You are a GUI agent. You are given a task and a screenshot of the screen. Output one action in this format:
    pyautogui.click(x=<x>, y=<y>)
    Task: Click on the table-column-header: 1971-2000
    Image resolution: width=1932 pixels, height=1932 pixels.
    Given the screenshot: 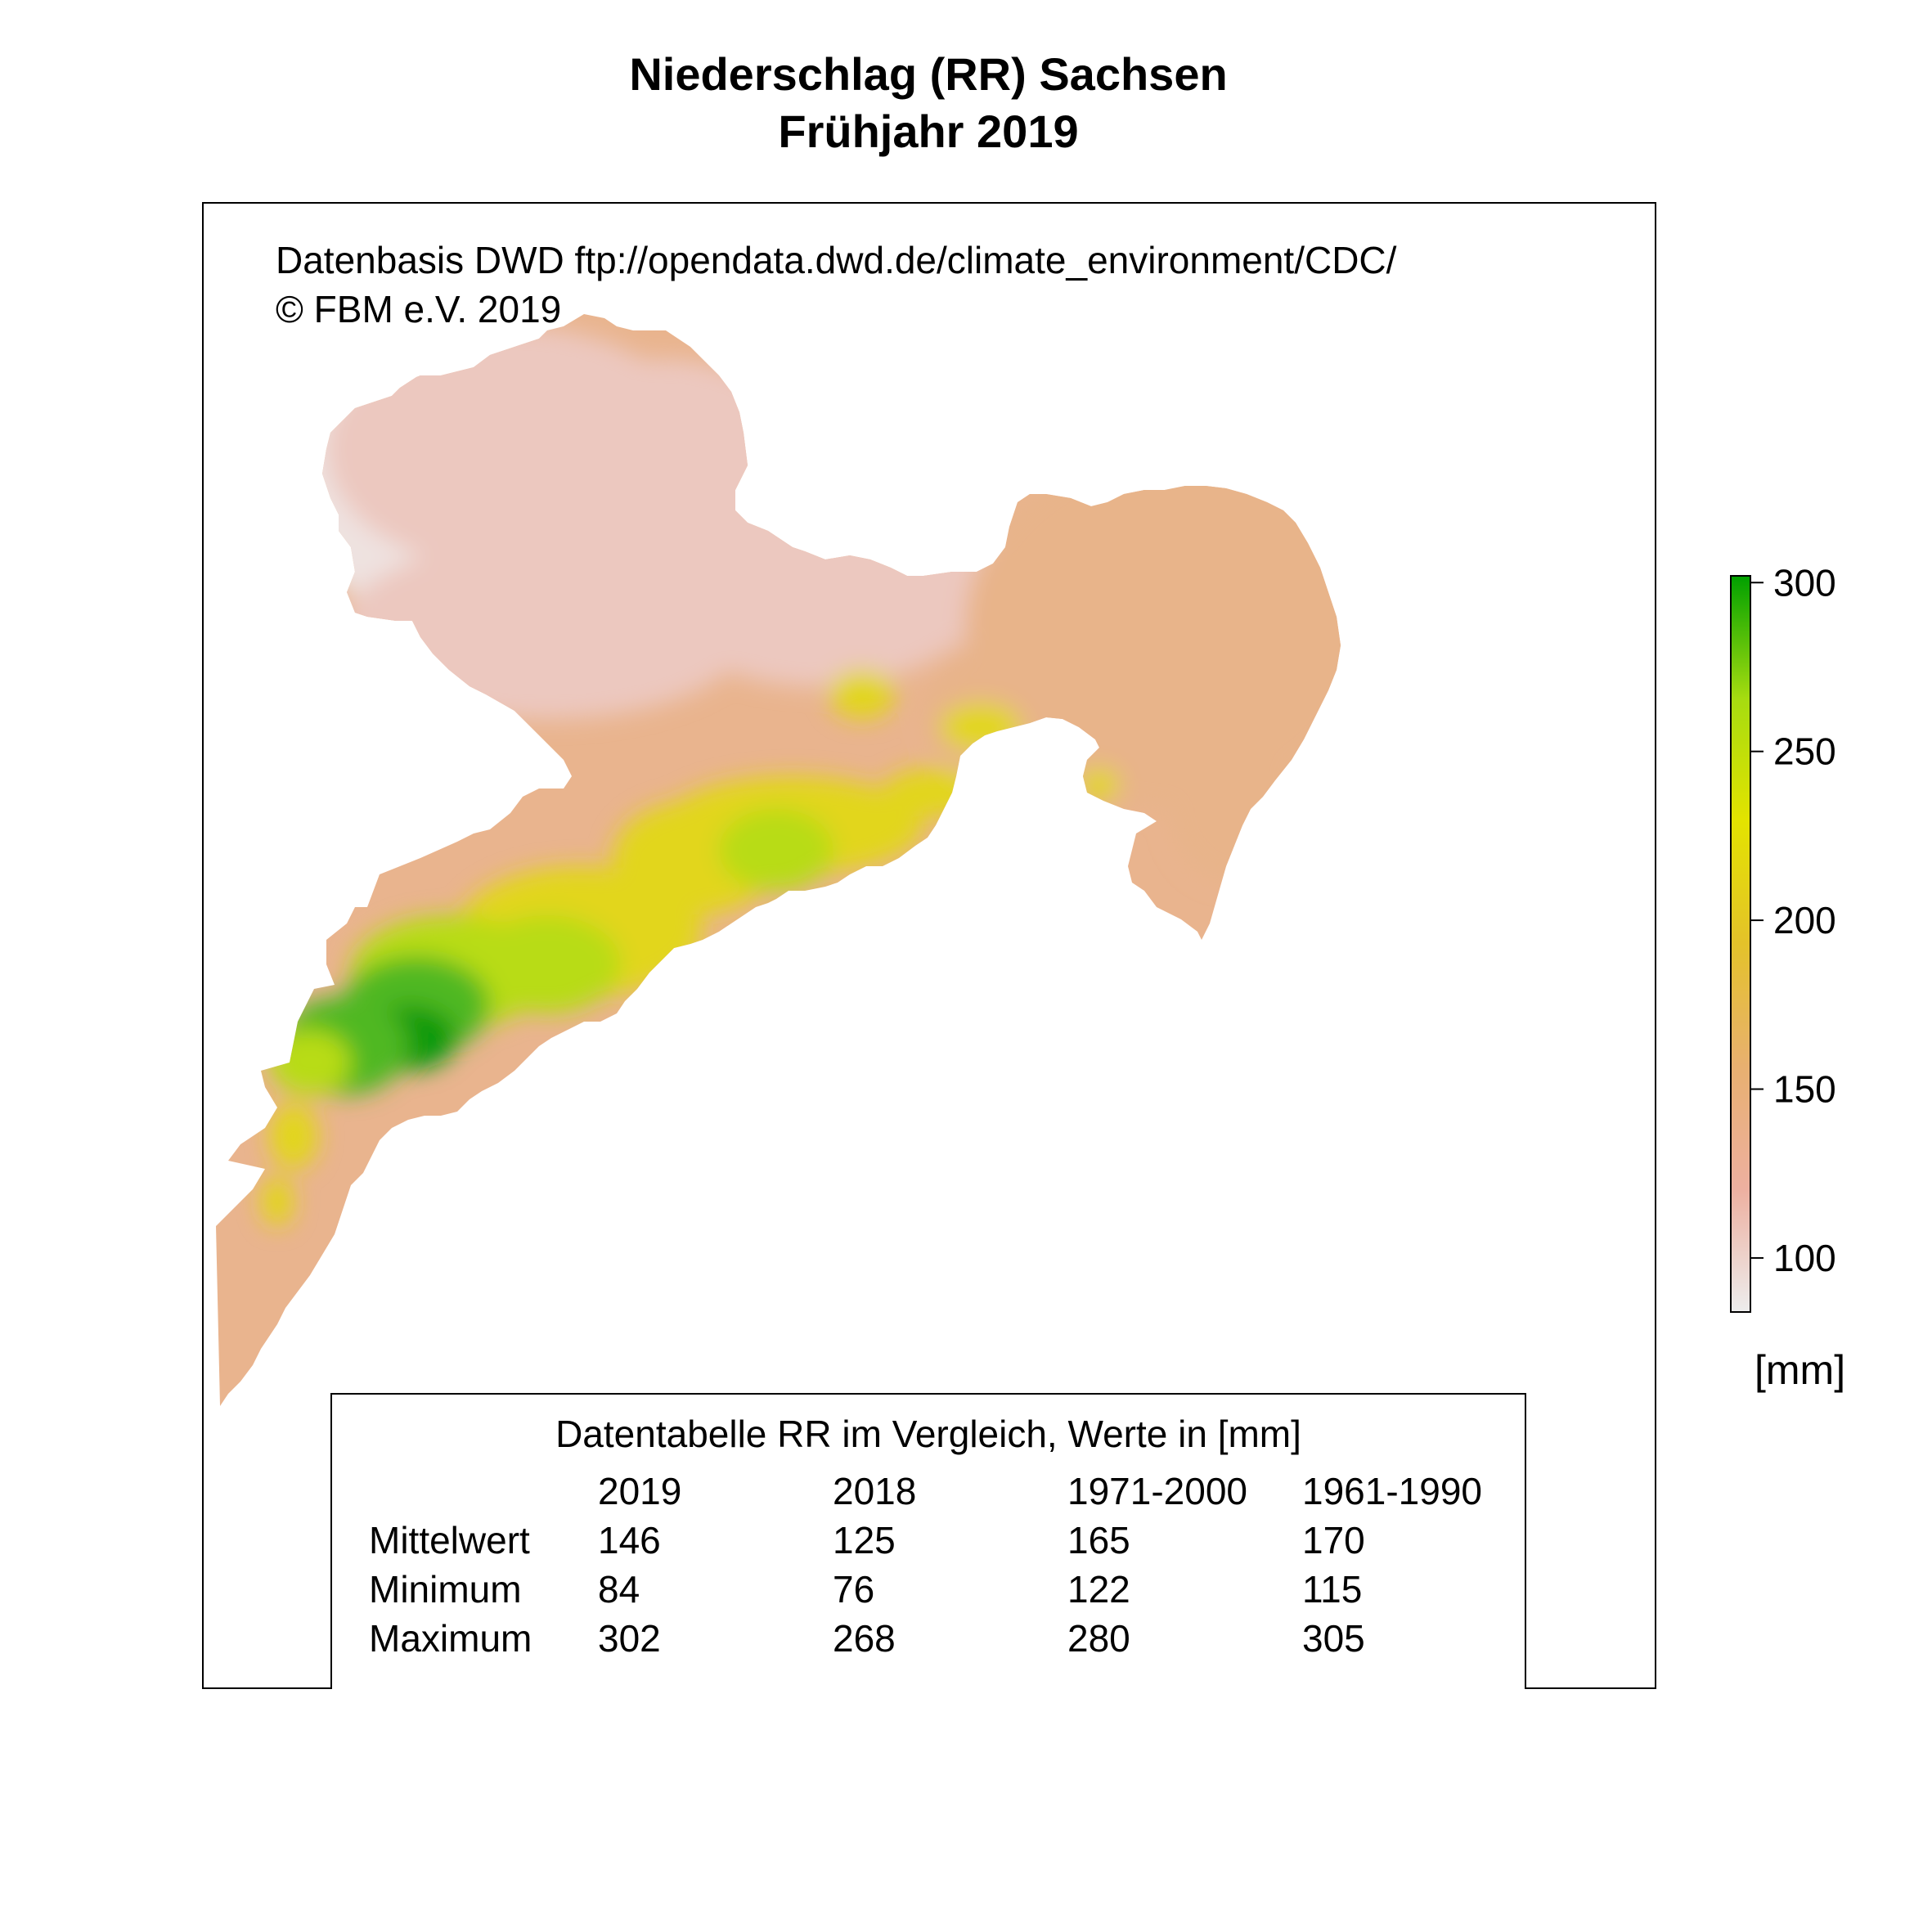 What is the action you would take?
    pyautogui.click(x=1157, y=1491)
    